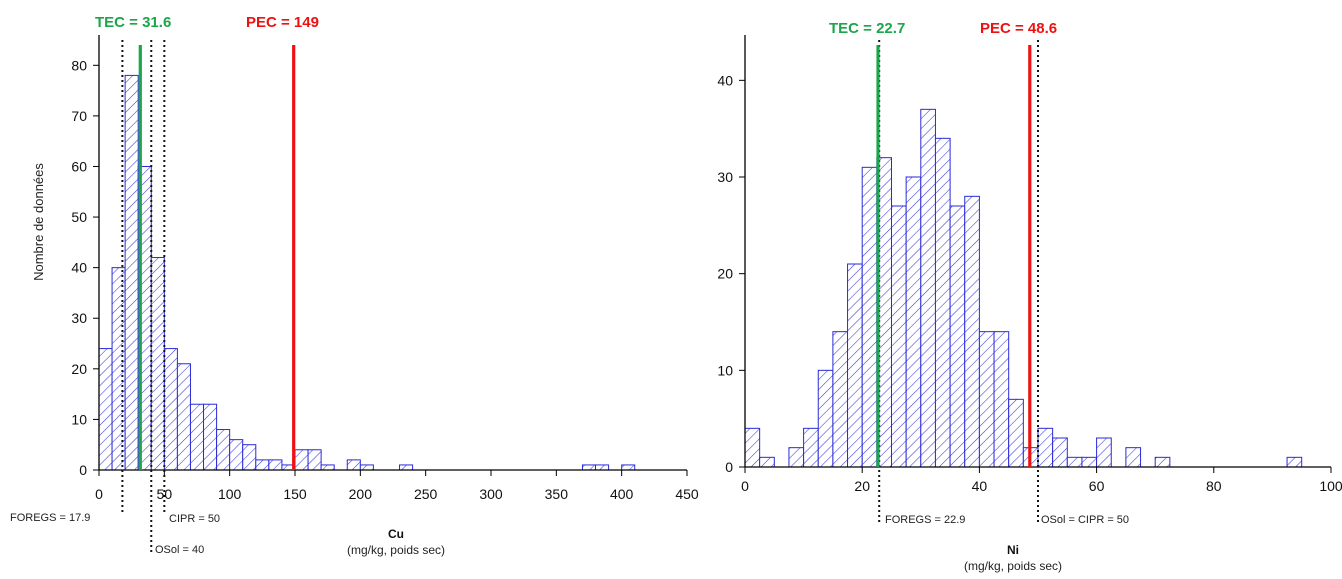  Describe the element at coordinates (361, 494) in the screenshot. I see `x-tick-label: 200` at that location.